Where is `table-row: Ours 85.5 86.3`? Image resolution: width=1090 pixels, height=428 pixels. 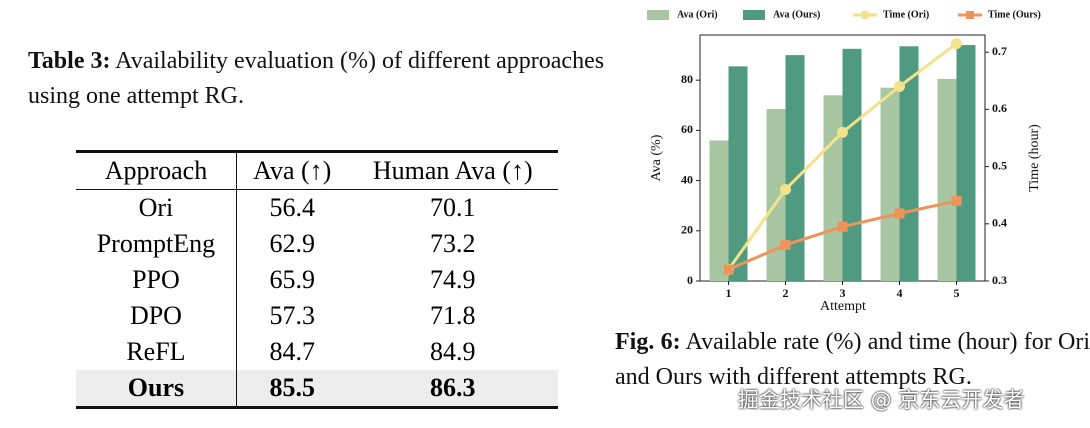
table-row: Ours 85.5 86.3 is located at coordinates (317, 389).